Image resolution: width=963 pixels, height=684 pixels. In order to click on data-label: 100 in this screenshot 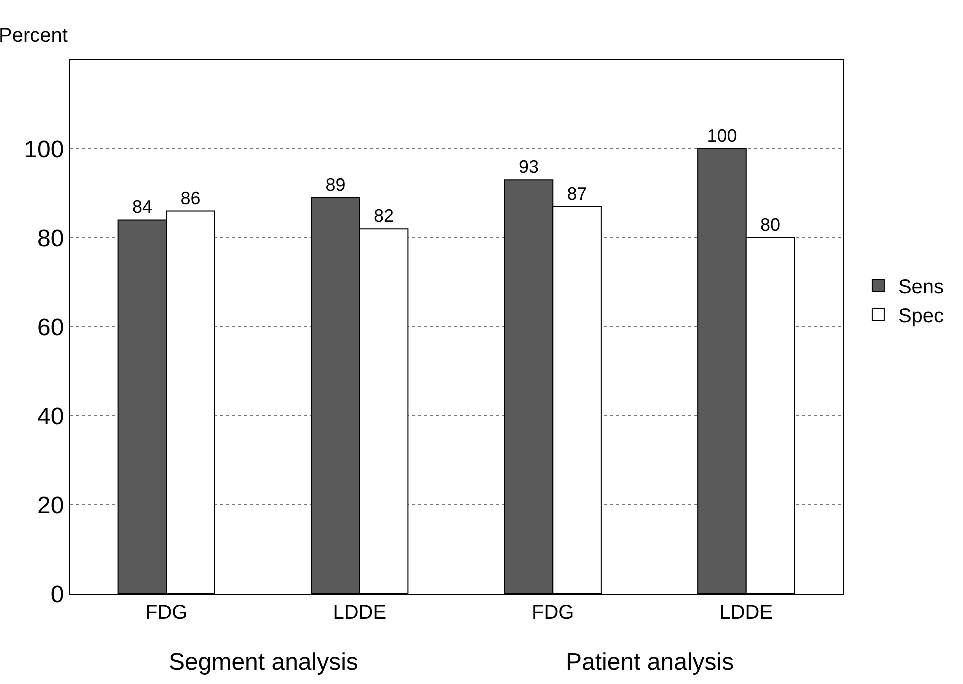, I will do `click(722, 136)`.